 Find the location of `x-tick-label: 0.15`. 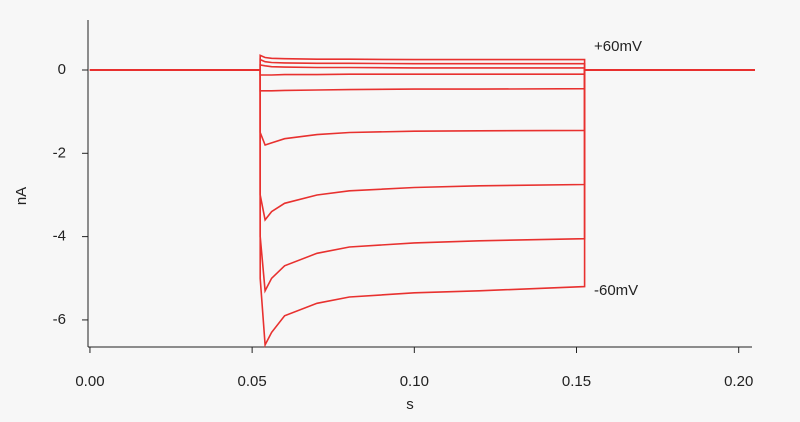

x-tick-label: 0.15 is located at coordinates (576, 381).